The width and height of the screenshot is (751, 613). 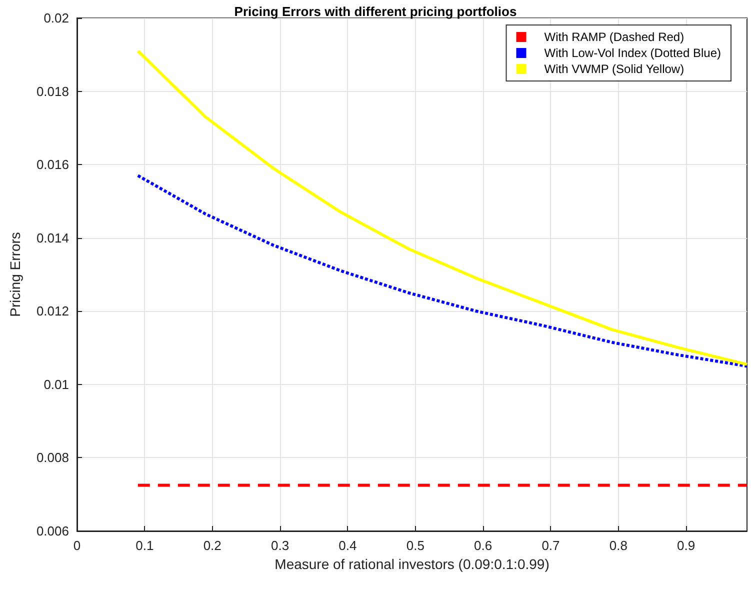 What do you see at coordinates (77, 545) in the screenshot?
I see `x-tick-label: 0` at bounding box center [77, 545].